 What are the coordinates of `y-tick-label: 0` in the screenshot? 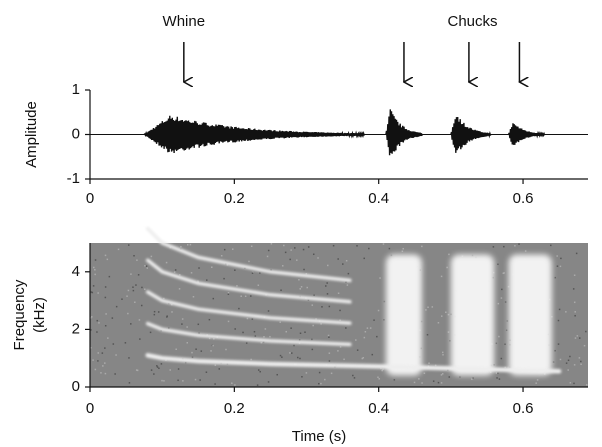 It's located at (76, 386).